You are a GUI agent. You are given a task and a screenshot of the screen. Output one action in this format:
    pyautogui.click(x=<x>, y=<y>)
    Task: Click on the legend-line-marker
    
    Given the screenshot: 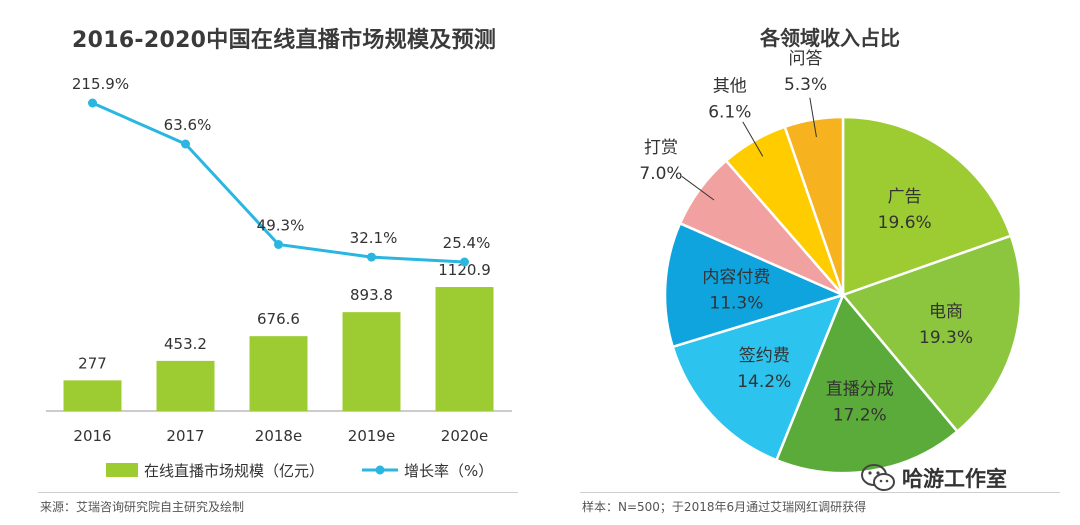 What is the action you would take?
    pyautogui.click(x=380, y=470)
    